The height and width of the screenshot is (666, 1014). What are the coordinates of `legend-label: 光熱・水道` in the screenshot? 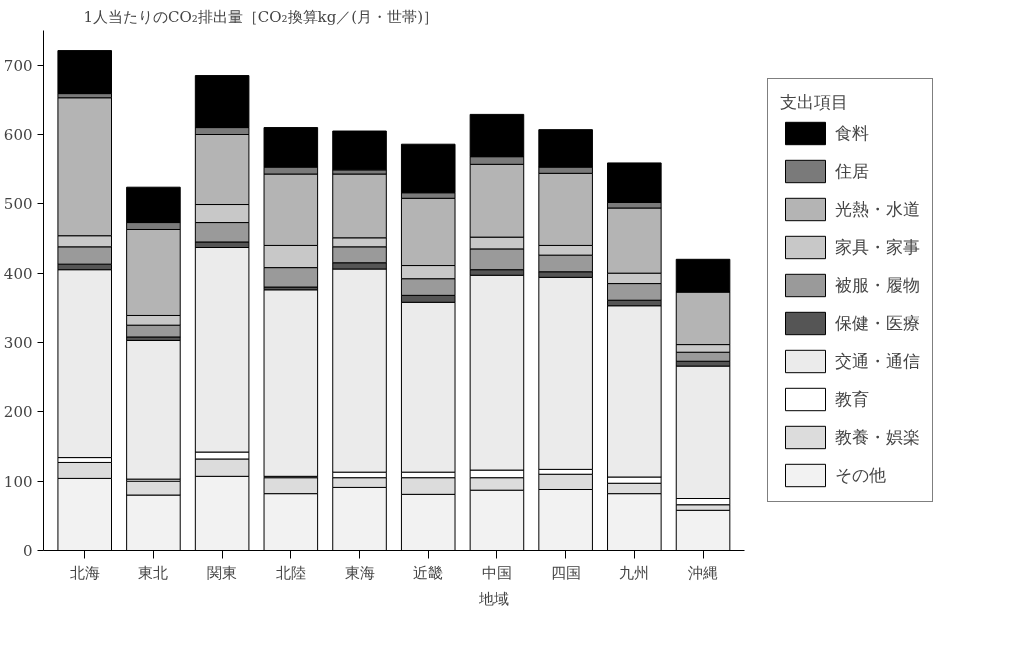 It's located at (877, 209).